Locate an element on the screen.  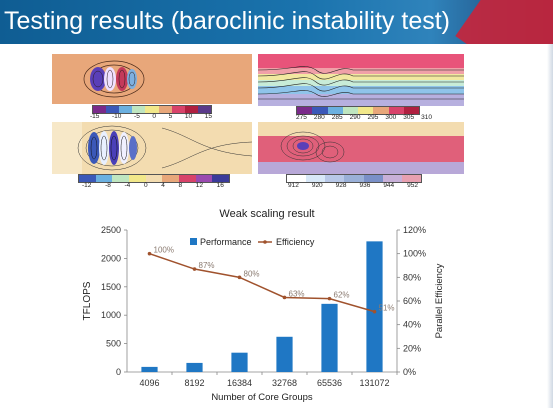
y2-tick-label: 40% is located at coordinates (412, 325).